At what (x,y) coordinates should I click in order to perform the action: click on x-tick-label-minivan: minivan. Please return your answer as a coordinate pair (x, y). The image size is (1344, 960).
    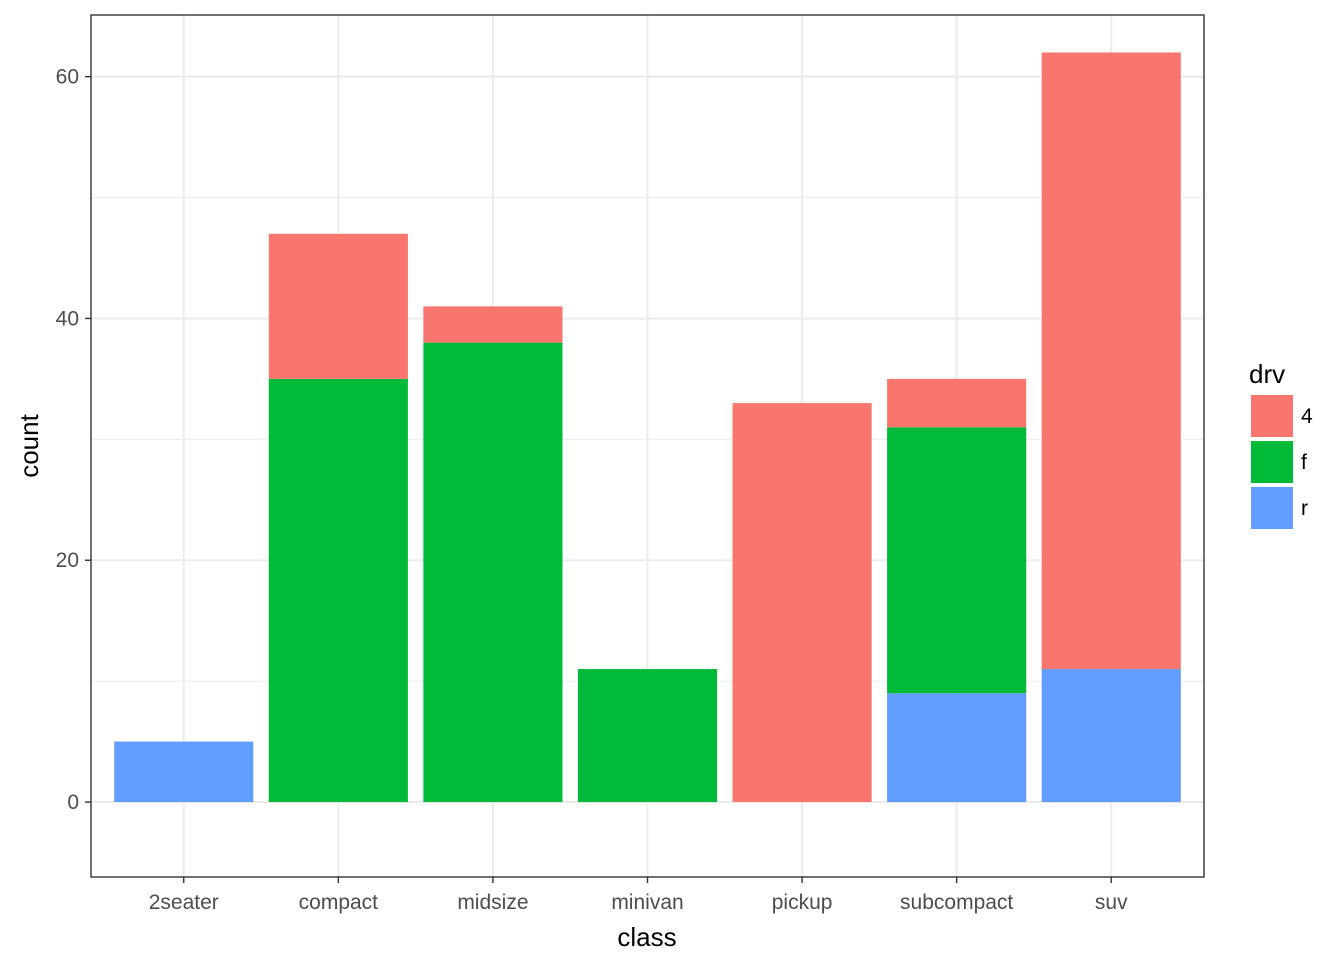
    Looking at the image, I should click on (647, 902).